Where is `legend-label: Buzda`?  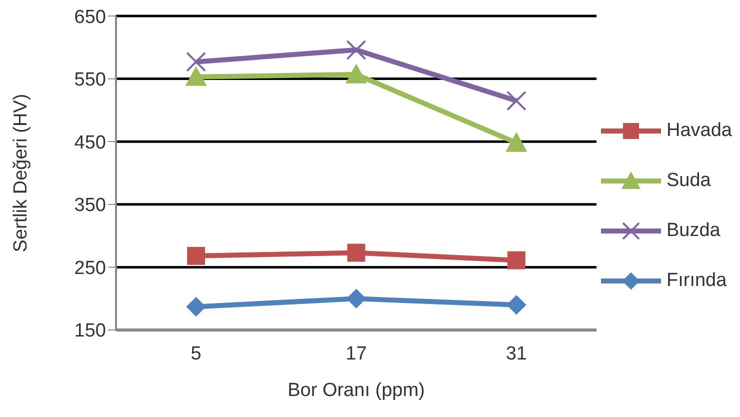
legend-label: Buzda is located at coordinates (693, 231).